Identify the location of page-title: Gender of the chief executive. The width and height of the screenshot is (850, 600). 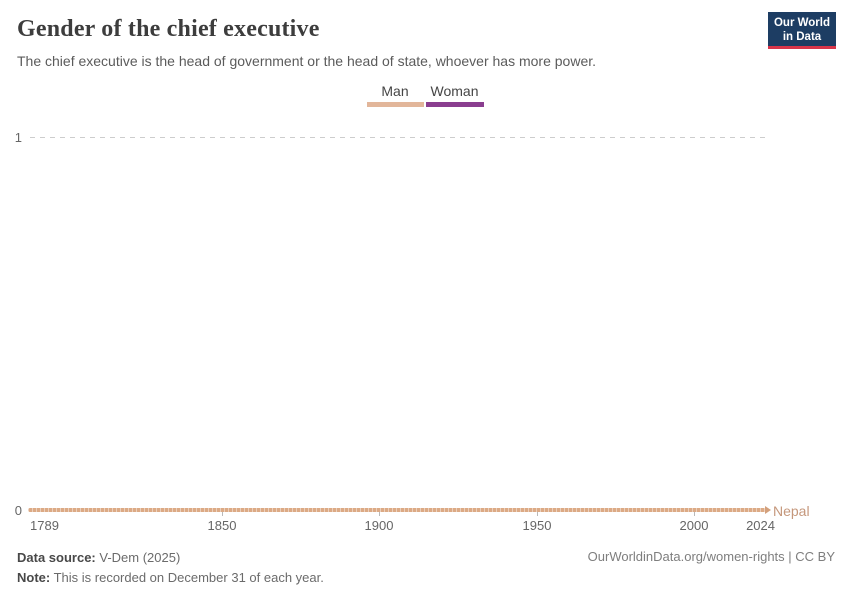
(168, 29).